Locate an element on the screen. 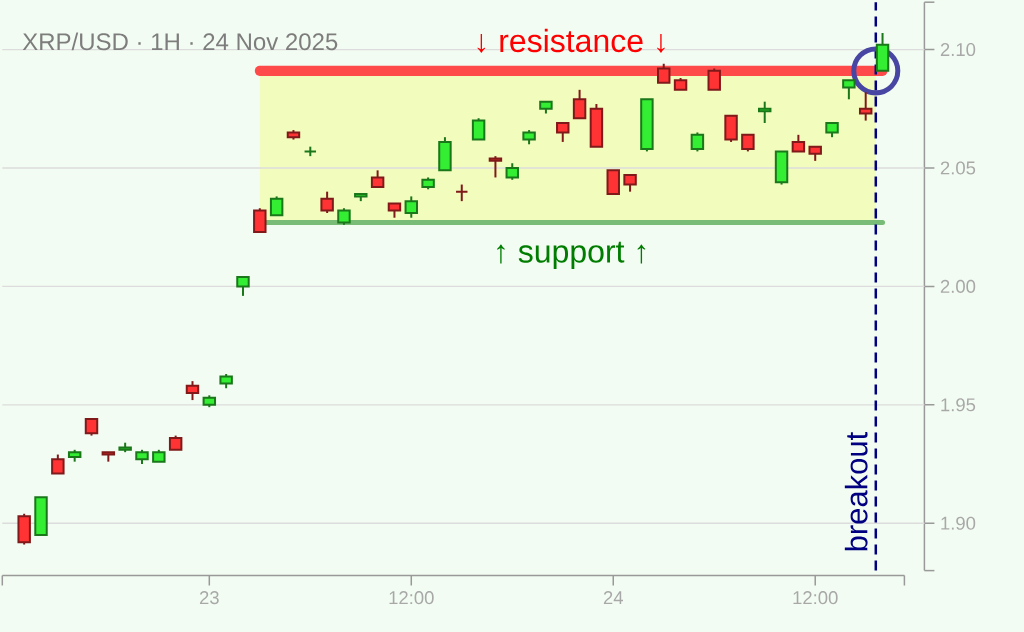 This screenshot has height=632, width=1024. y-tick-label: 2.00 is located at coordinates (958, 286).